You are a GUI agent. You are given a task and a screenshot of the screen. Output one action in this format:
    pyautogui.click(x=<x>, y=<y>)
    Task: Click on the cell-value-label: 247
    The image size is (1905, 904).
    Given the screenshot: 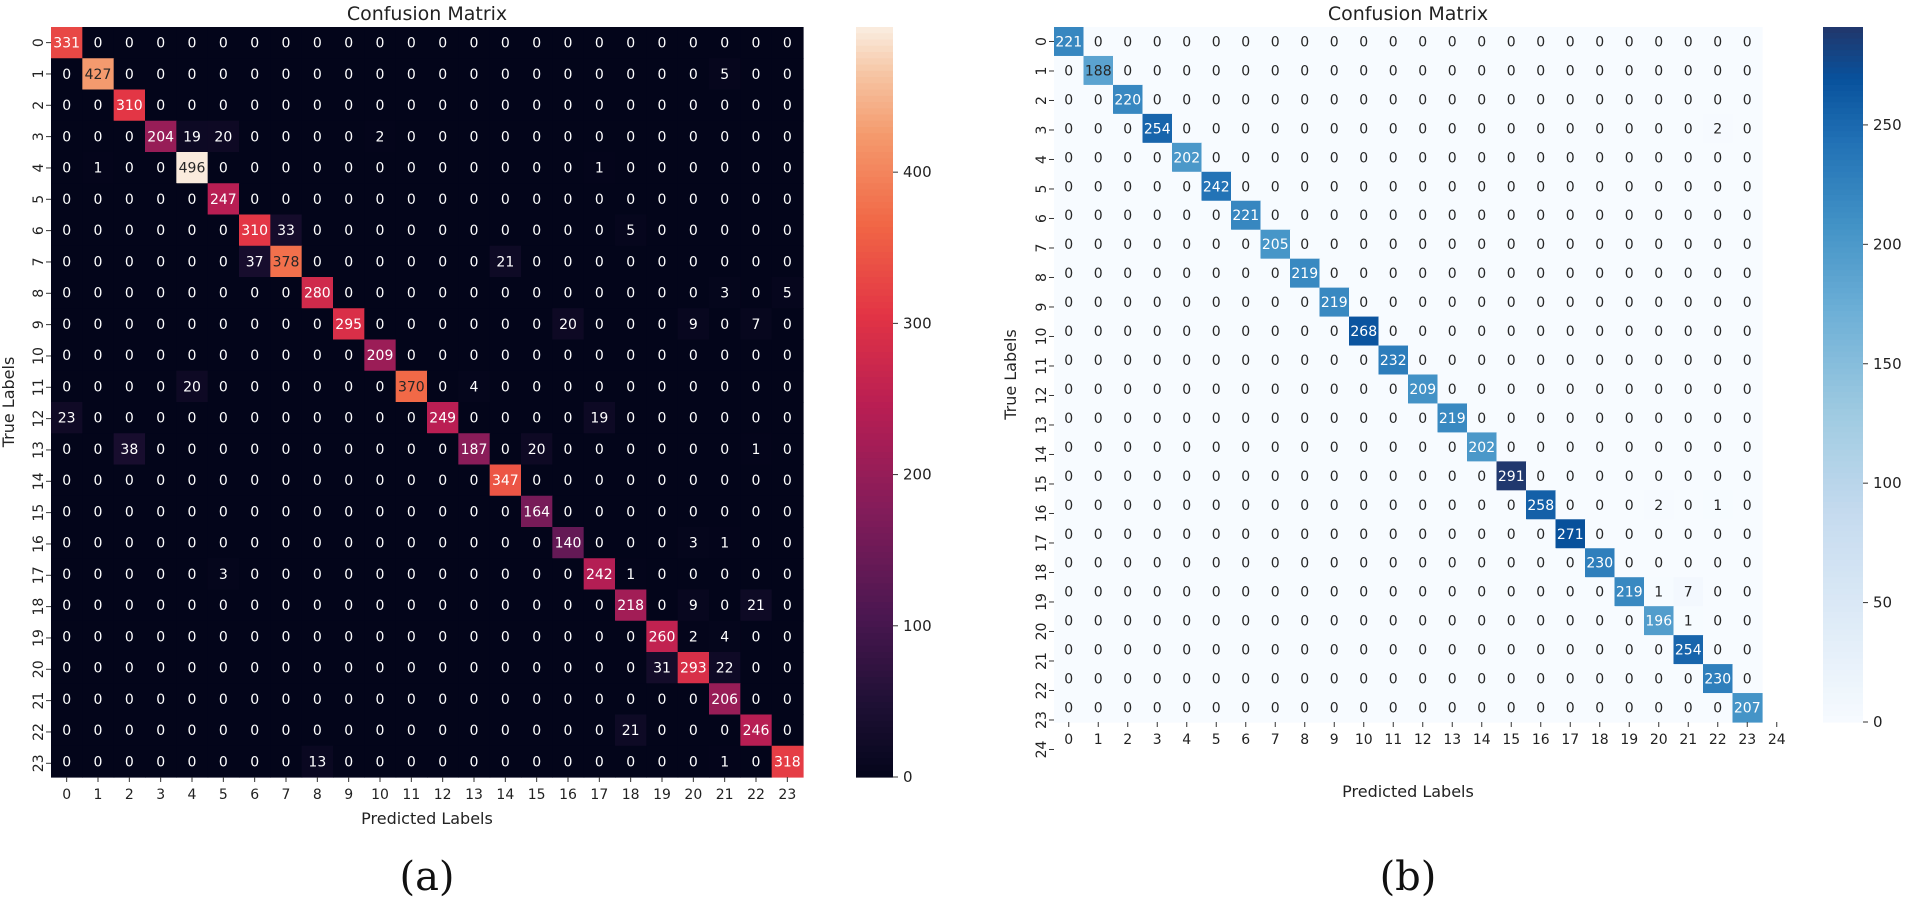 What is the action you would take?
    pyautogui.click(x=223, y=200)
    